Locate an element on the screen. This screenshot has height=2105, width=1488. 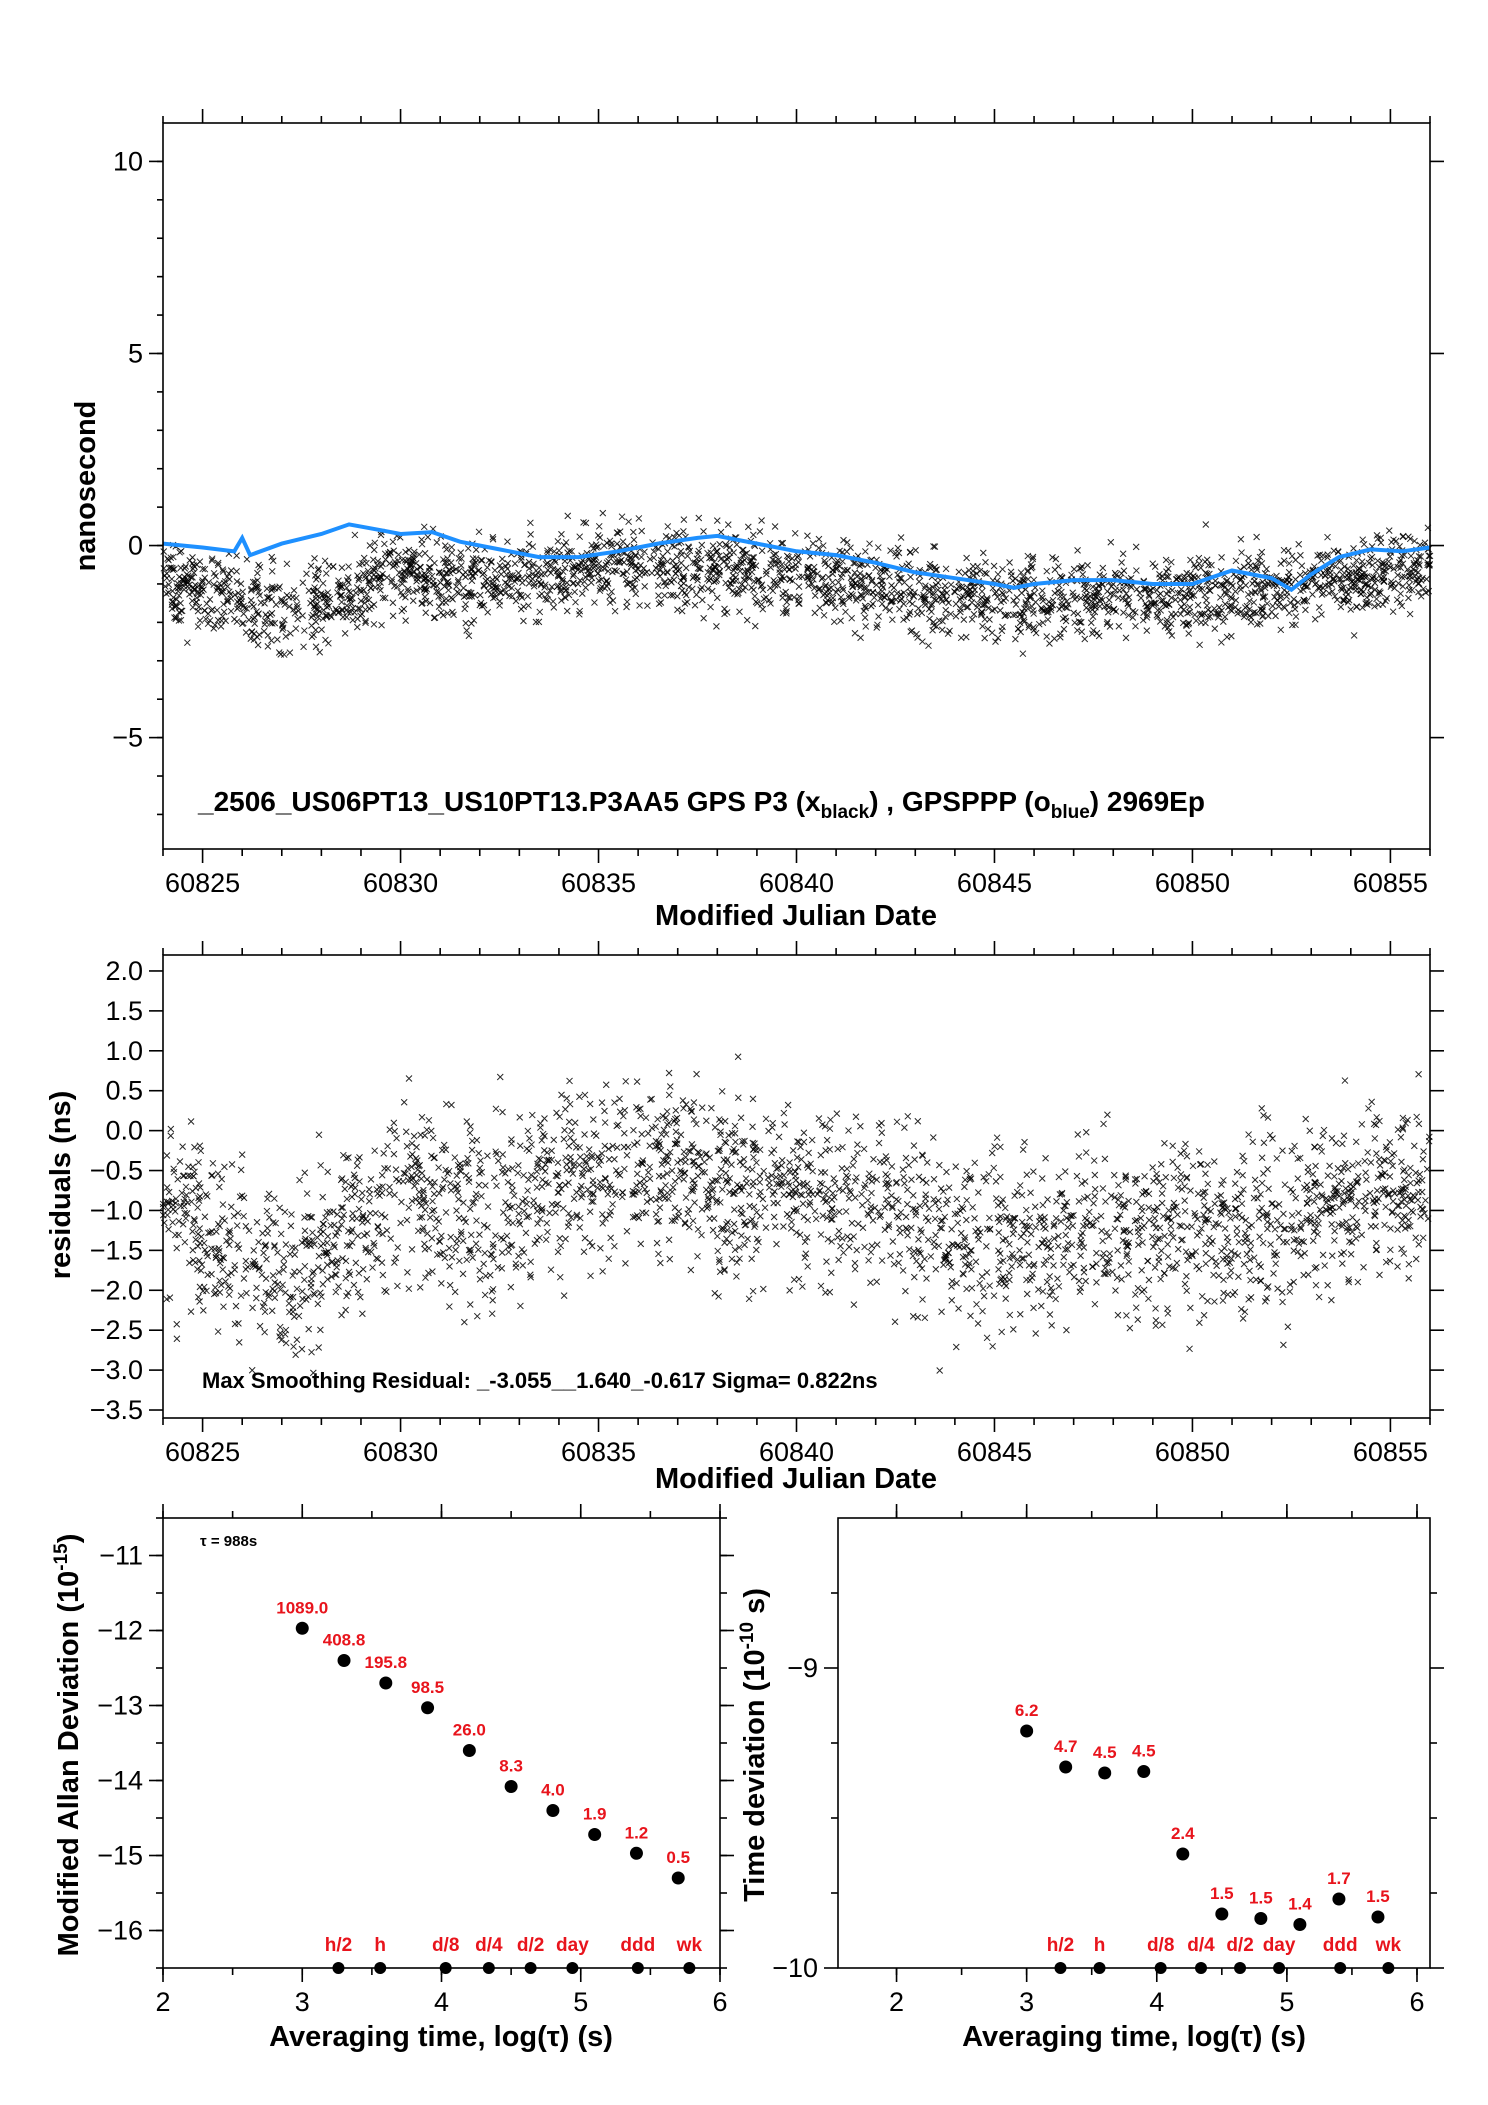
y-tick-label: 5 is located at coordinates (135, 353).